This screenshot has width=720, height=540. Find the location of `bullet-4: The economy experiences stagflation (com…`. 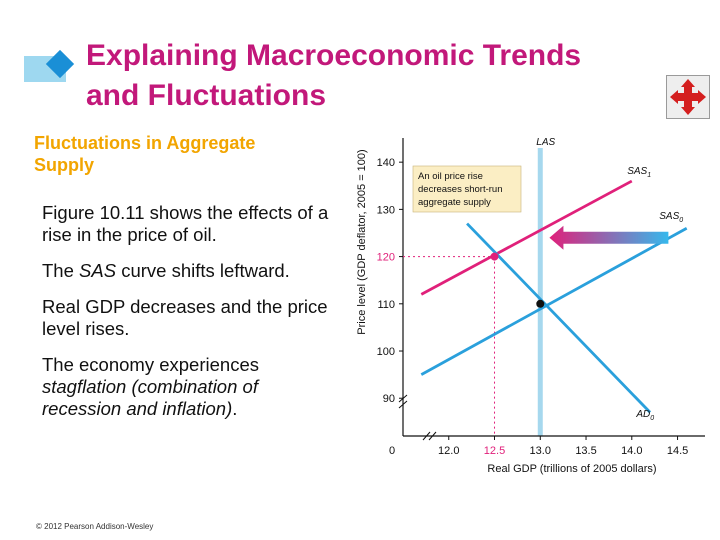

bullet-4: The economy experiences stagflation (com… is located at coordinates (192, 387).